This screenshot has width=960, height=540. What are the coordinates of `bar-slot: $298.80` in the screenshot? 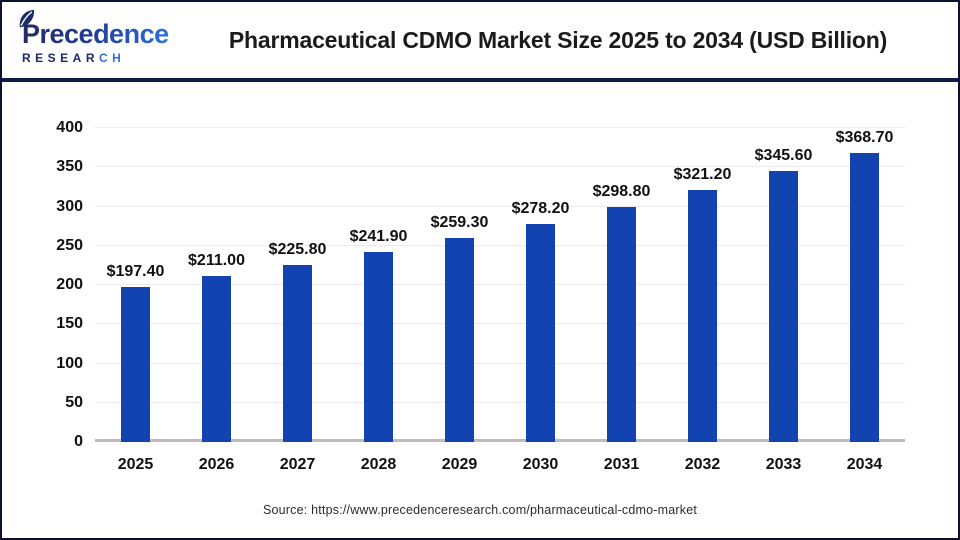 It's located at (621, 285).